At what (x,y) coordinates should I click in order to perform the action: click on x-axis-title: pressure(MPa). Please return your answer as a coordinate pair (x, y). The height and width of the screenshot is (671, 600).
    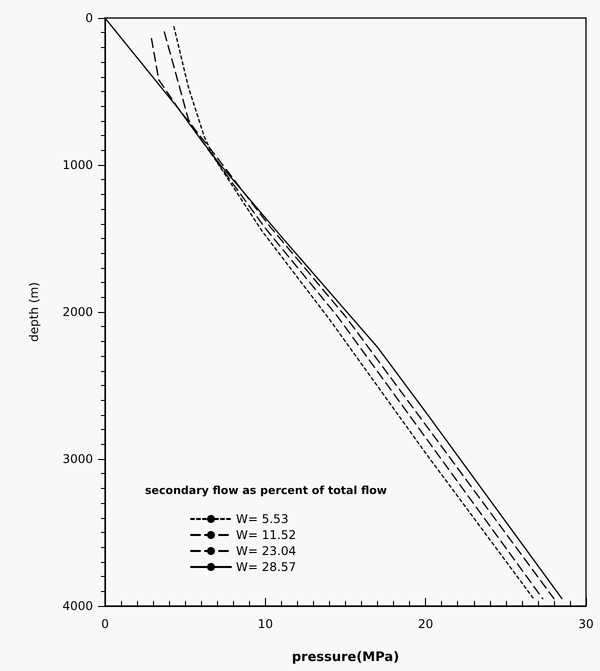
    Looking at the image, I should click on (346, 657).